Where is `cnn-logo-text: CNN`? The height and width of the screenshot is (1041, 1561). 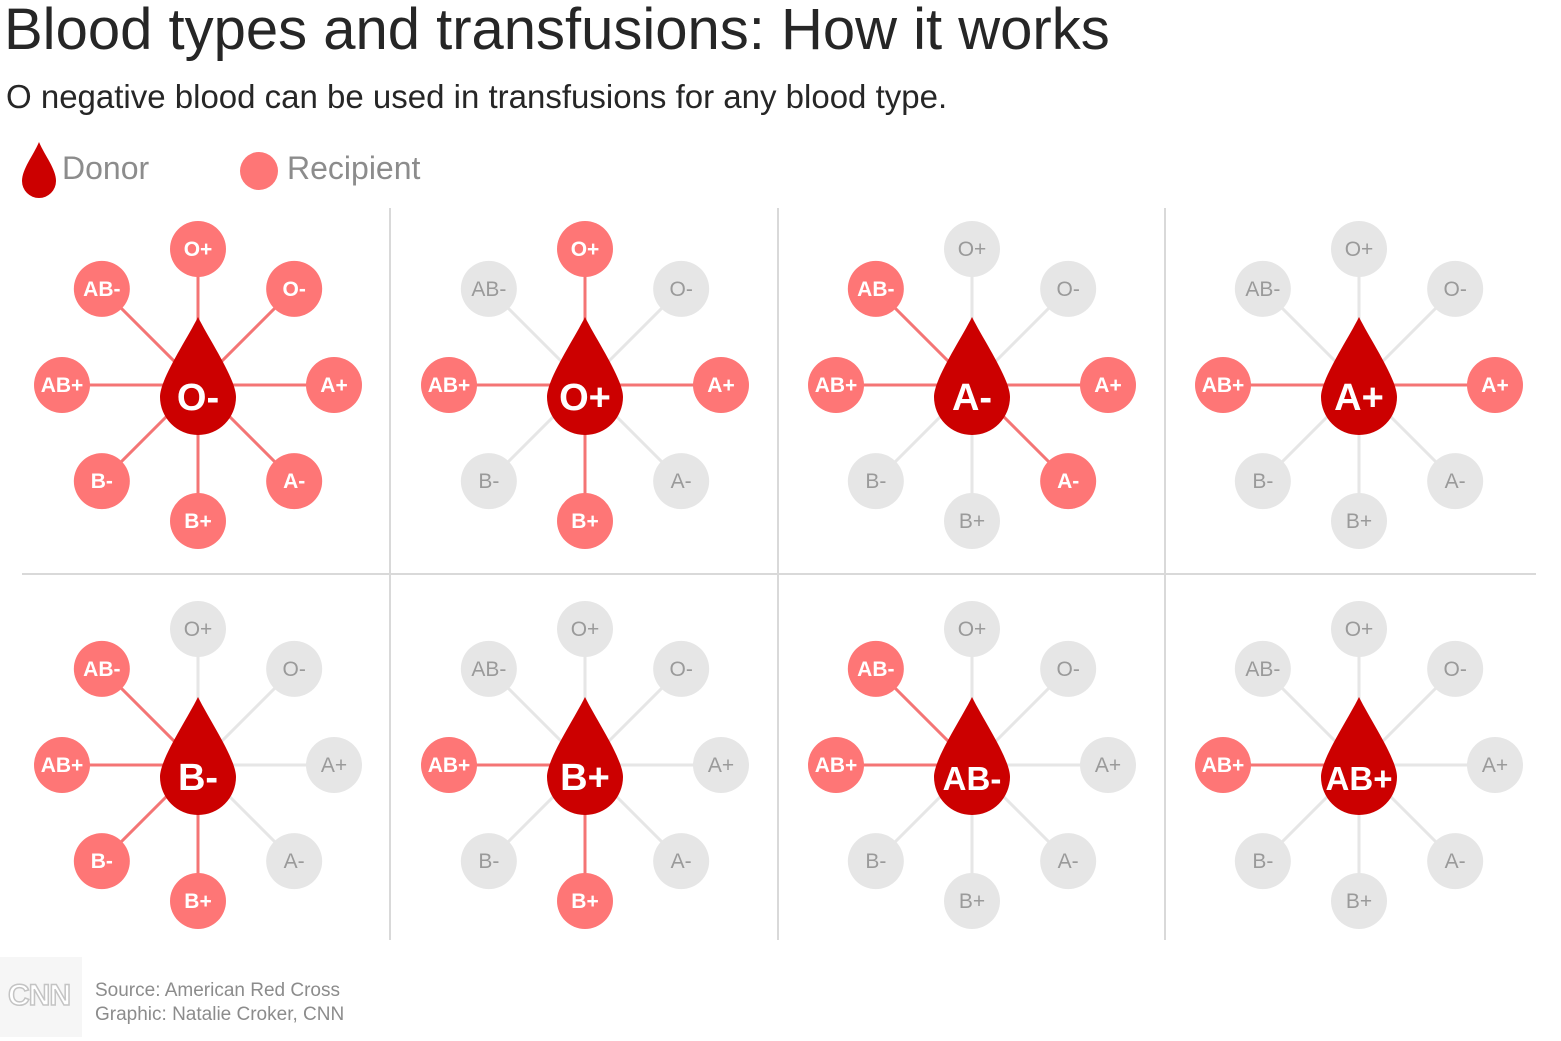 cnn-logo-text: CNN is located at coordinates (39, 995).